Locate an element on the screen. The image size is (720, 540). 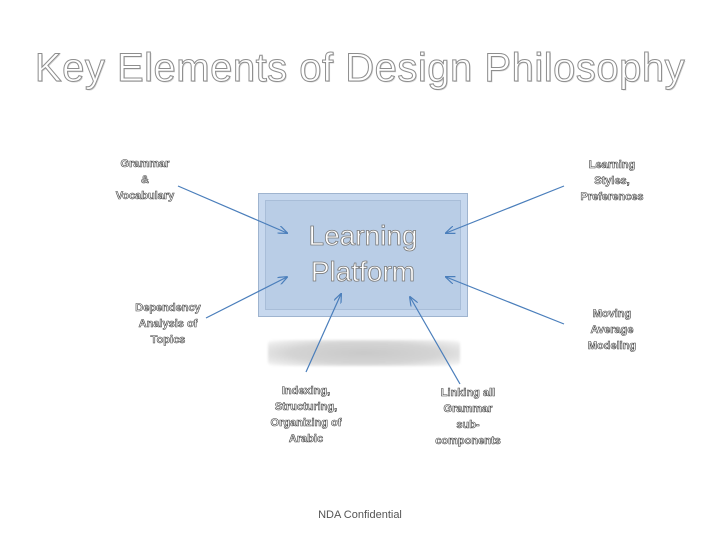
arrow-moving-average is located at coordinates (505, 301).